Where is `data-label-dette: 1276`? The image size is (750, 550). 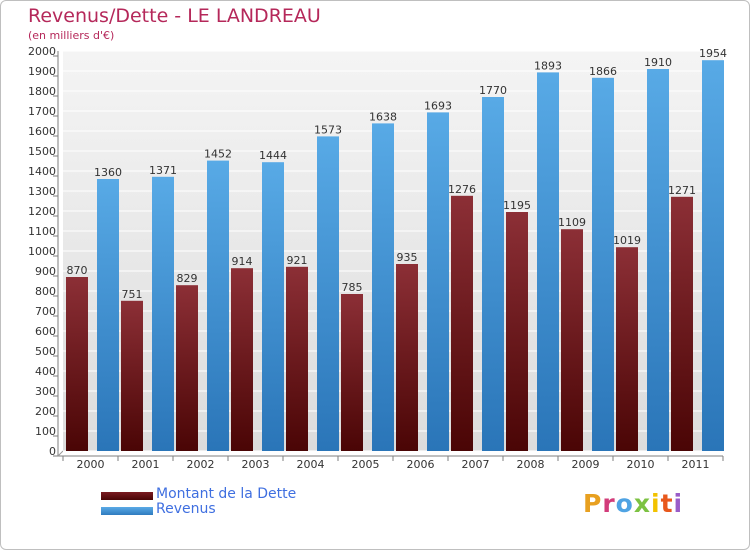
data-label-dette: 1276 is located at coordinates (462, 189).